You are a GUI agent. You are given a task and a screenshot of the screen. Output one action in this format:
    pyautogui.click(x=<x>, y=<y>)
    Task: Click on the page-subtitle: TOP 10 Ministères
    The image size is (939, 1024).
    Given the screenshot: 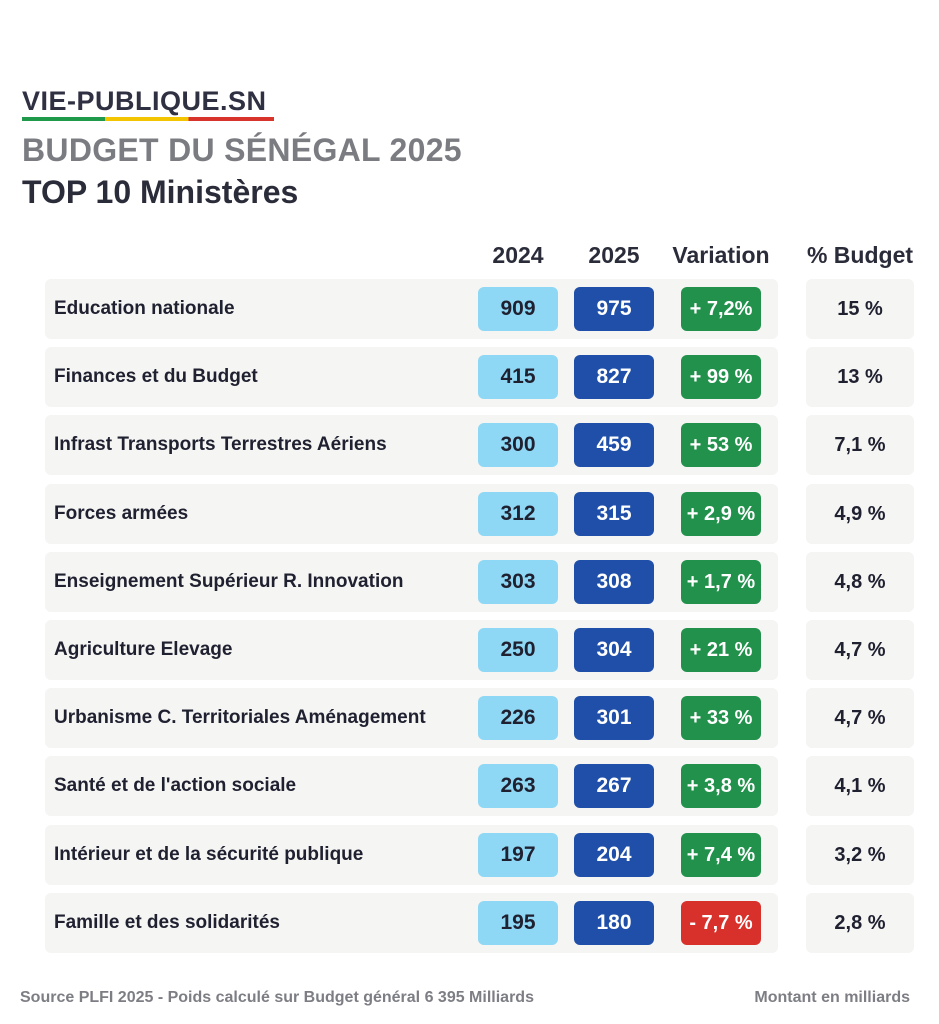 What is the action you would take?
    pyautogui.click(x=160, y=192)
    